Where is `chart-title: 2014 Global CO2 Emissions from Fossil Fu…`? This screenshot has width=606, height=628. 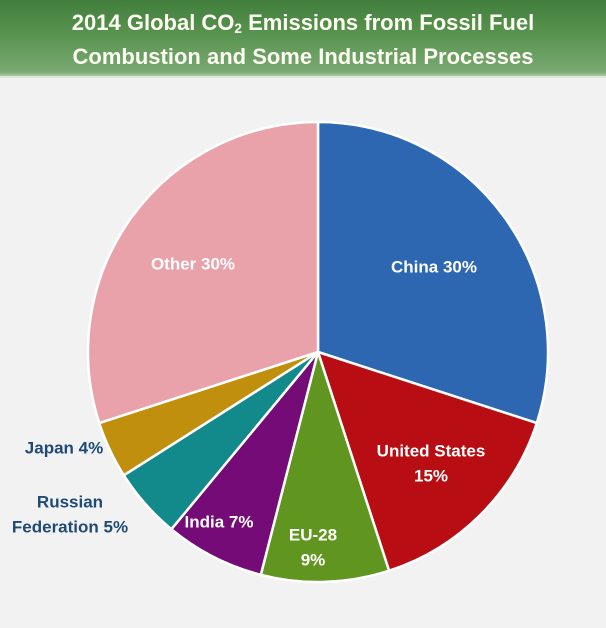 chart-title: 2014 Global CO2 Emissions from Fossil Fu… is located at coordinates (303, 38).